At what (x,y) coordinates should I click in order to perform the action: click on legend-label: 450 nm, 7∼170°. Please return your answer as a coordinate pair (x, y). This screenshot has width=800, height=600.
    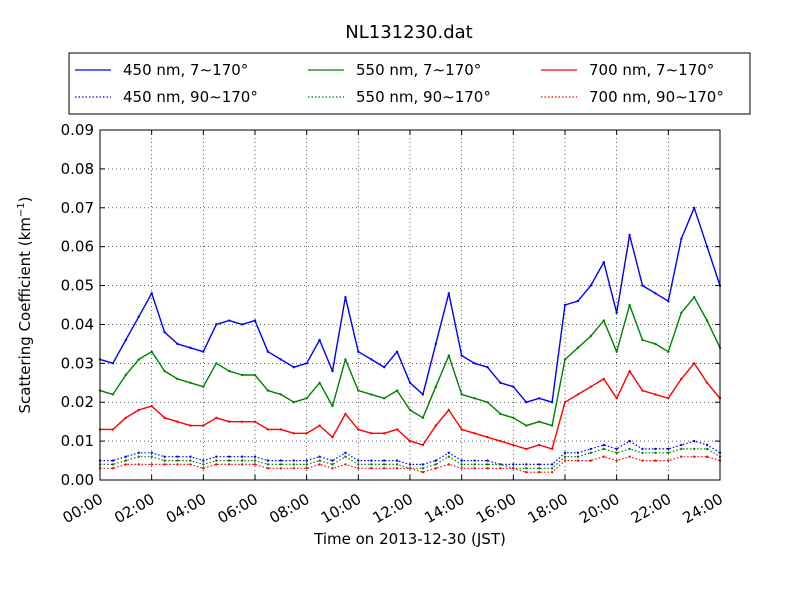
    Looking at the image, I should click on (185, 70).